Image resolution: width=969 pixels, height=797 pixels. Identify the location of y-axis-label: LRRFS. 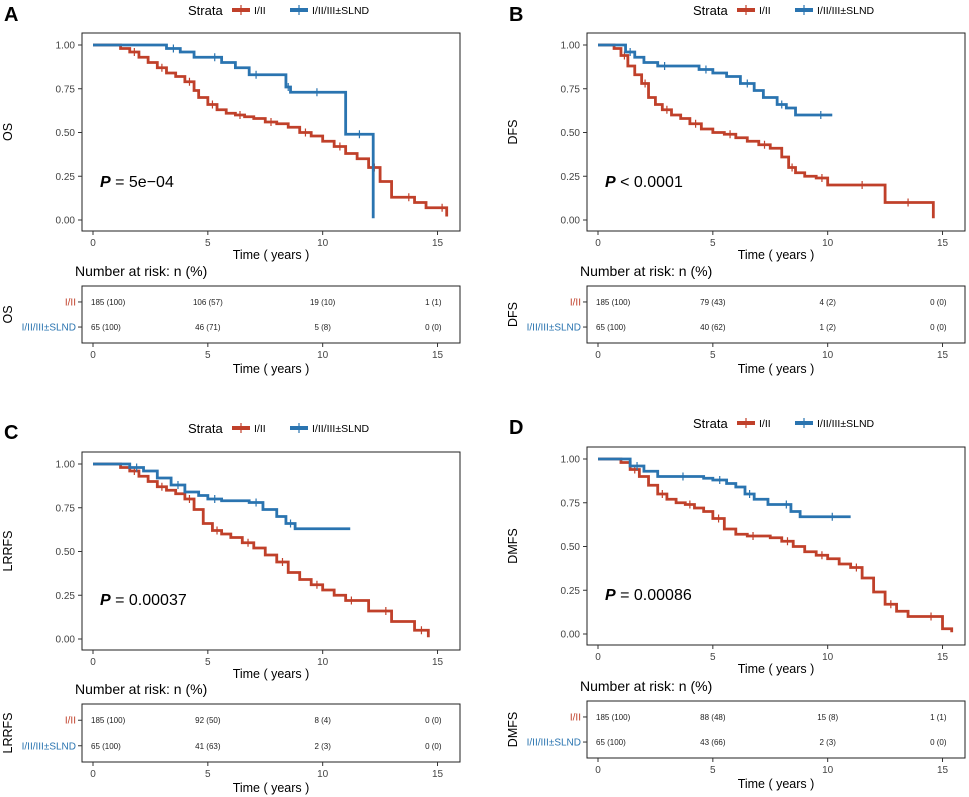
(8, 551).